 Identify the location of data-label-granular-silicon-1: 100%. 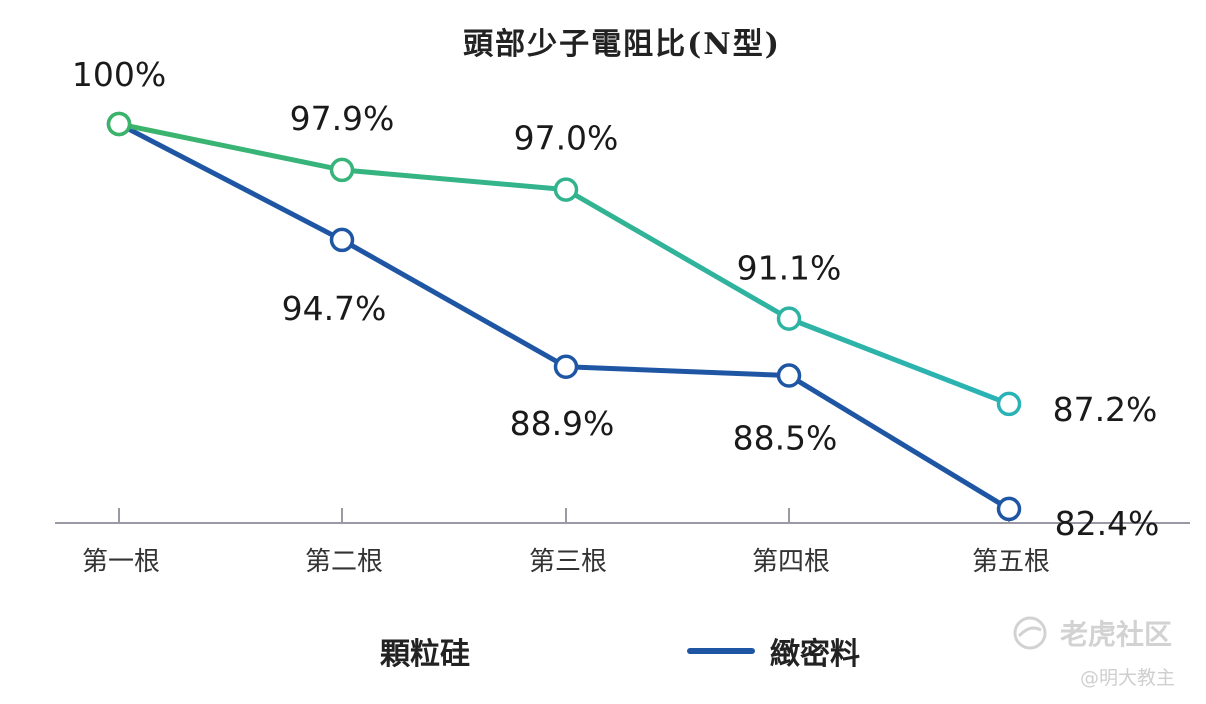
(119, 74).